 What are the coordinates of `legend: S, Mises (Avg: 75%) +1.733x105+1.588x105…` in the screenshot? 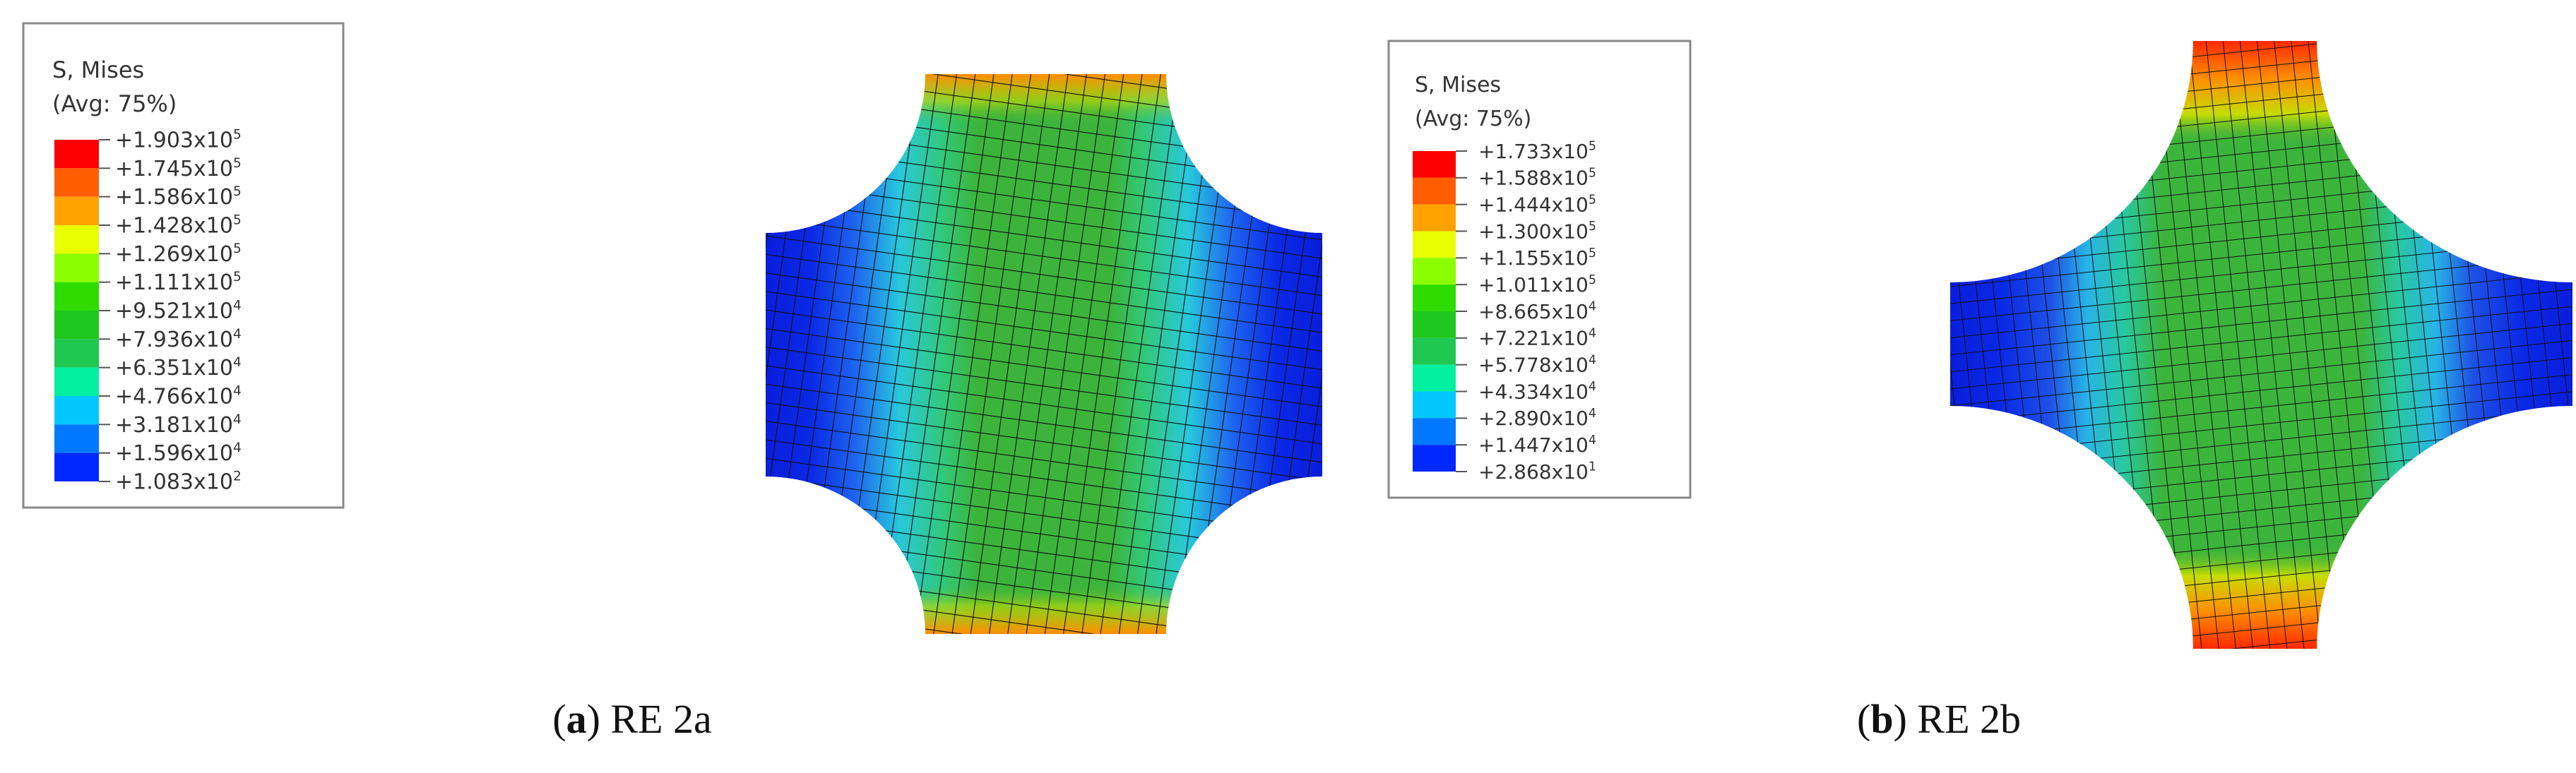 It's located at (1539, 269).